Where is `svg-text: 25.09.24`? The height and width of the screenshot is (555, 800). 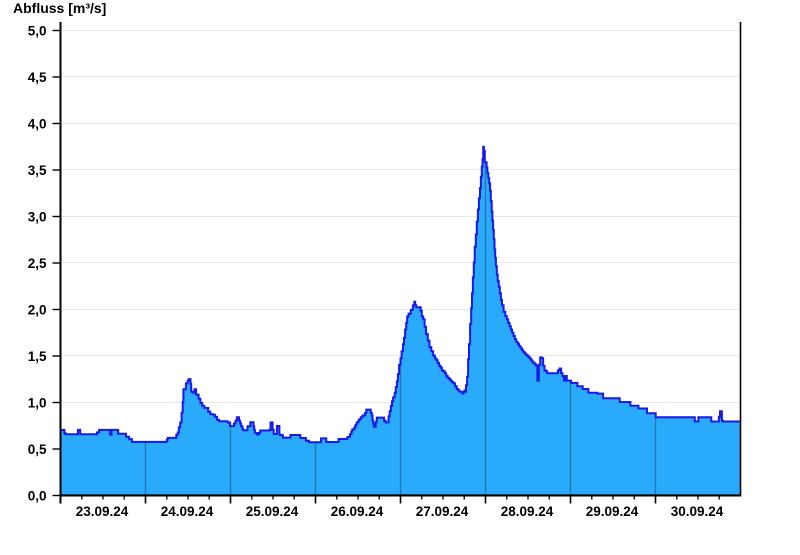 svg-text: 25.09.24 is located at coordinates (272, 511).